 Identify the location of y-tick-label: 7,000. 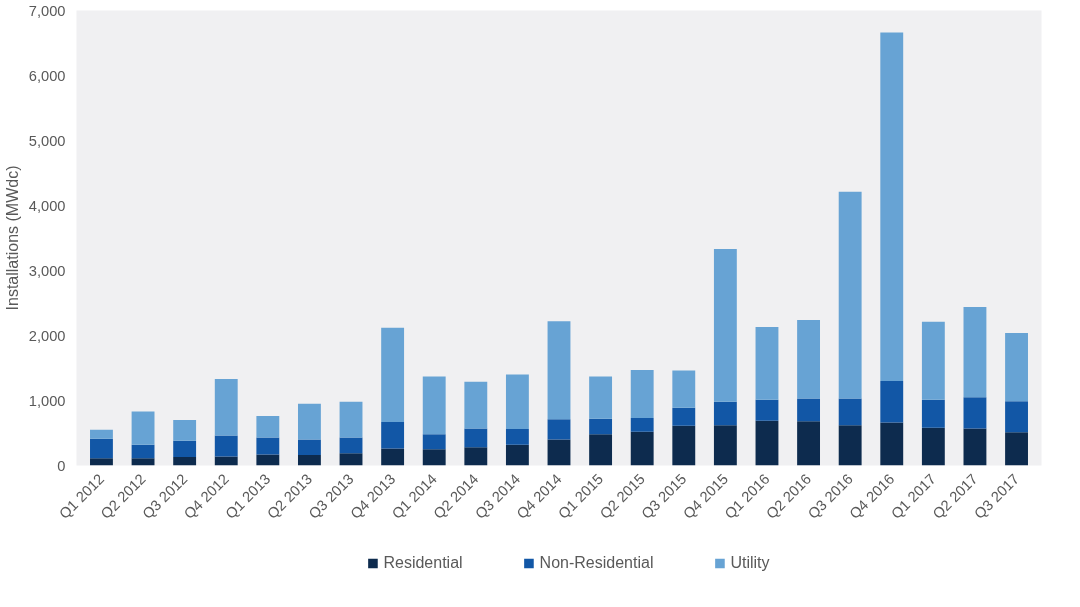
(47, 10).